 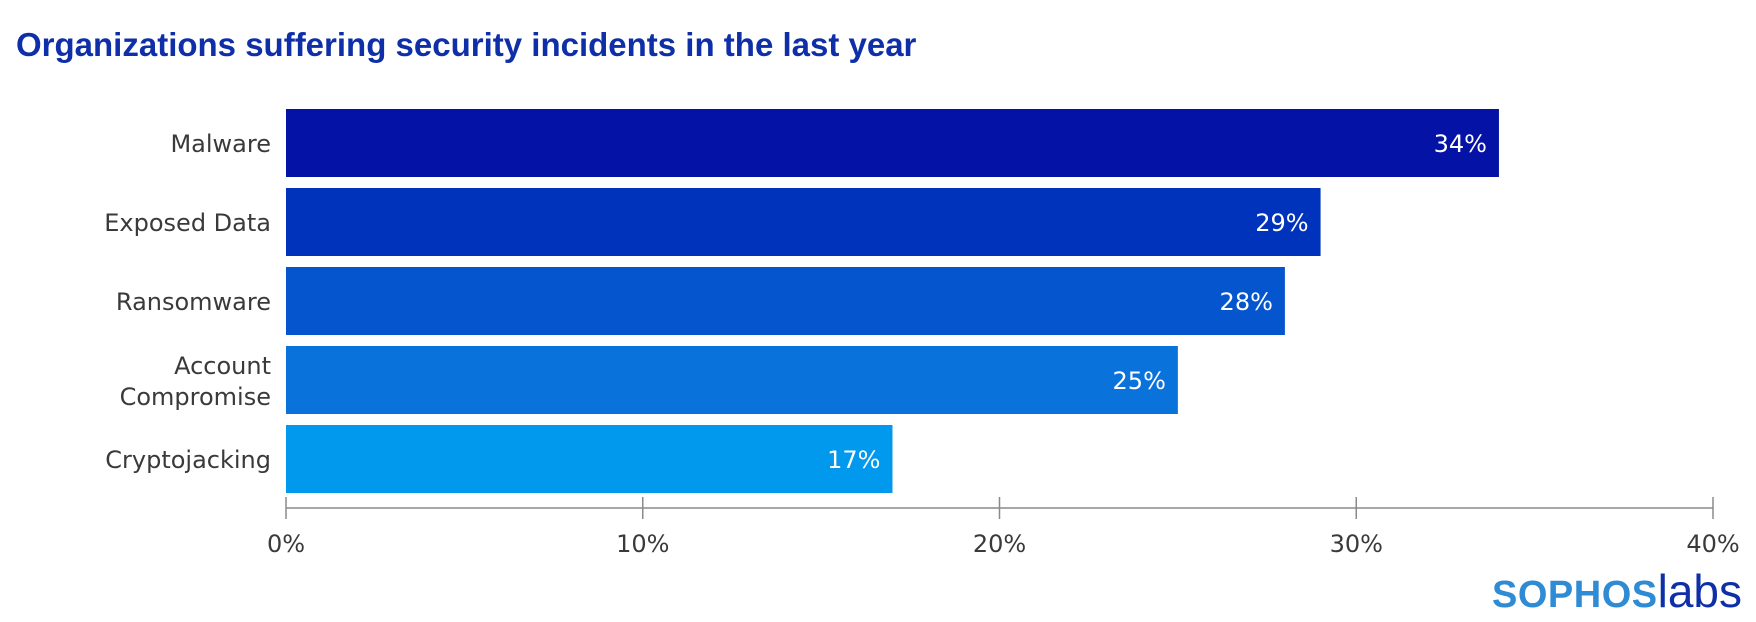 What do you see at coordinates (1699, 591) in the screenshot?
I see `logo-suffix: labs` at bounding box center [1699, 591].